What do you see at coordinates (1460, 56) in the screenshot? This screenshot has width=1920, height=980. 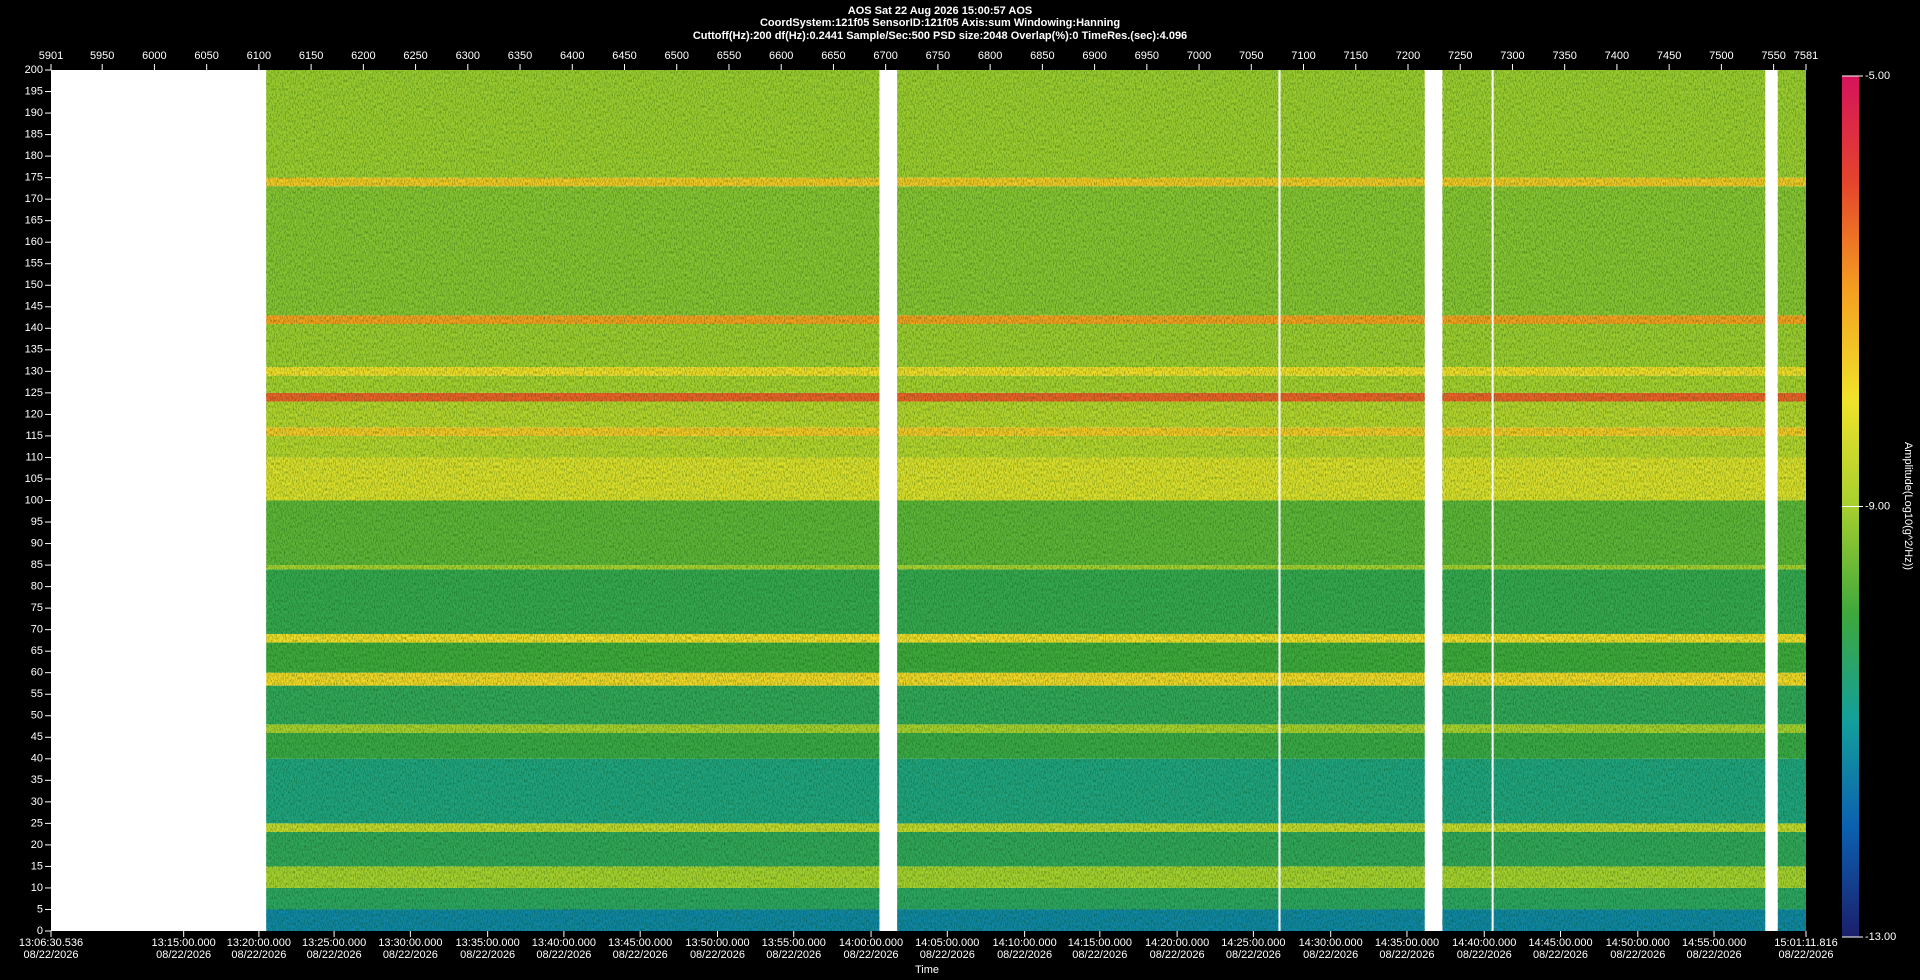 I see `x-tick-label: 7250` at bounding box center [1460, 56].